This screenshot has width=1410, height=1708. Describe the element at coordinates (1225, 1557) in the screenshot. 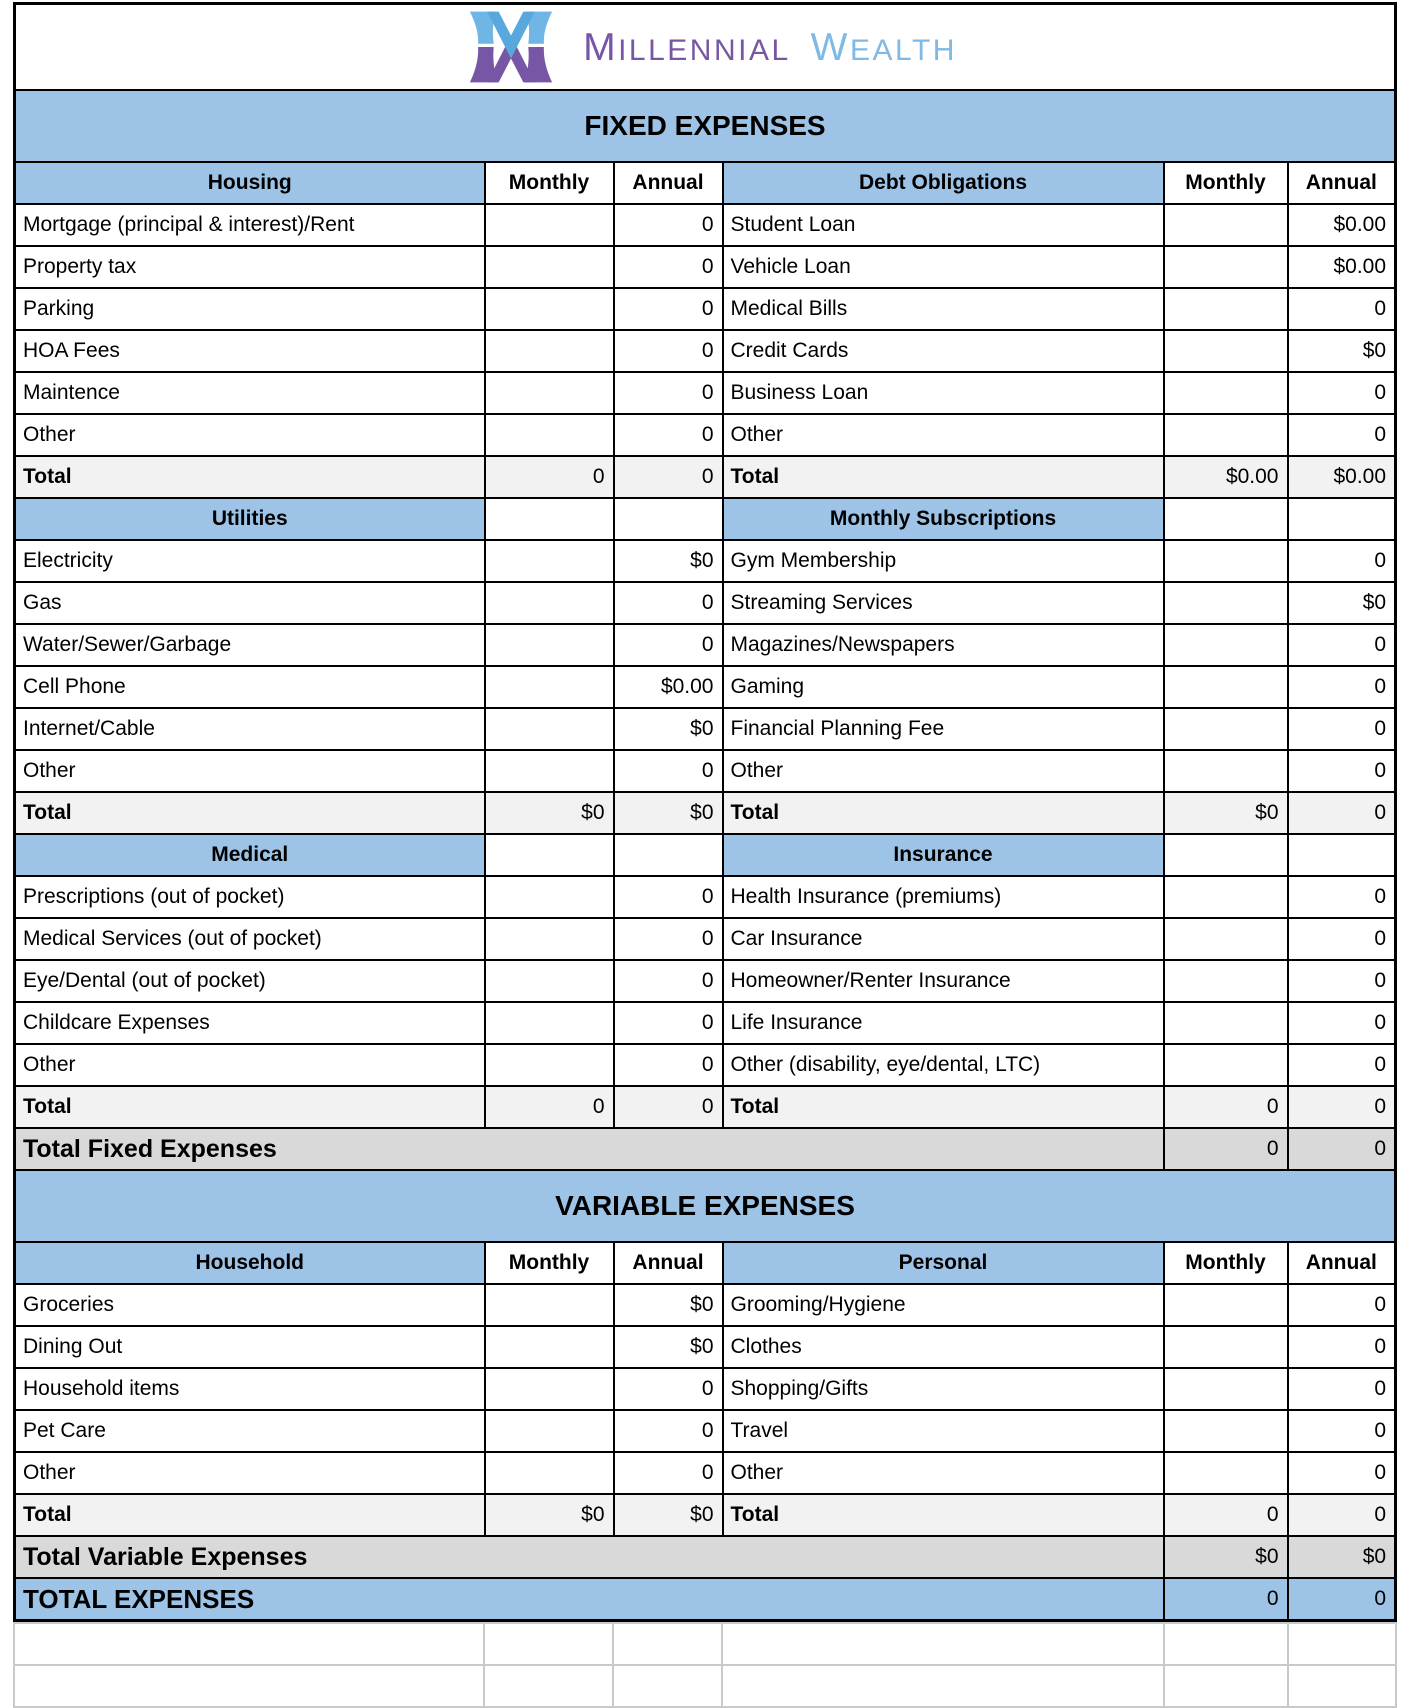

I see `grand-total-variable-monthly: $0` at that location.